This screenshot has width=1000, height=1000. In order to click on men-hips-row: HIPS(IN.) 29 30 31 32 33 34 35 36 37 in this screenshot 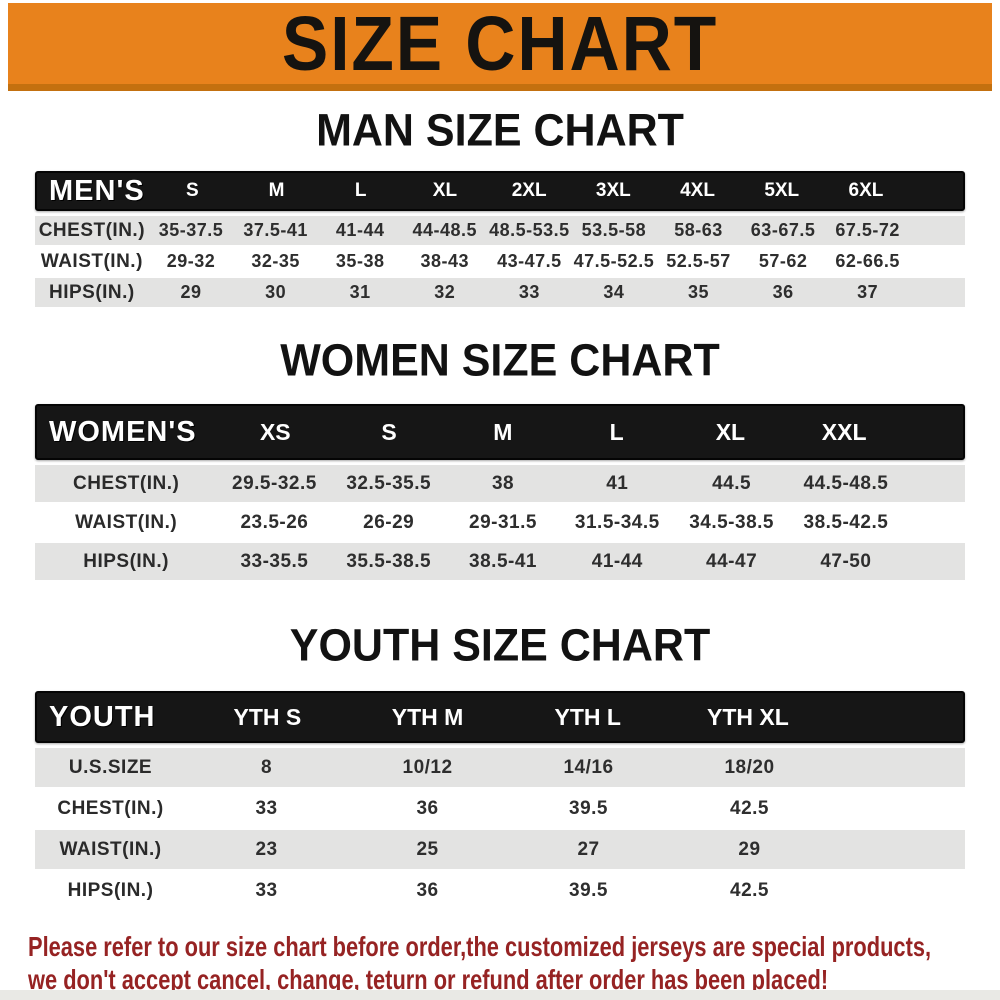, I will do `click(500, 292)`.